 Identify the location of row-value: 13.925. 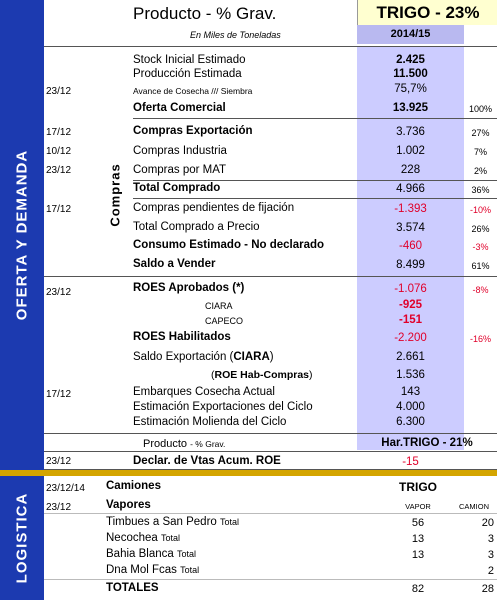
(410, 108).